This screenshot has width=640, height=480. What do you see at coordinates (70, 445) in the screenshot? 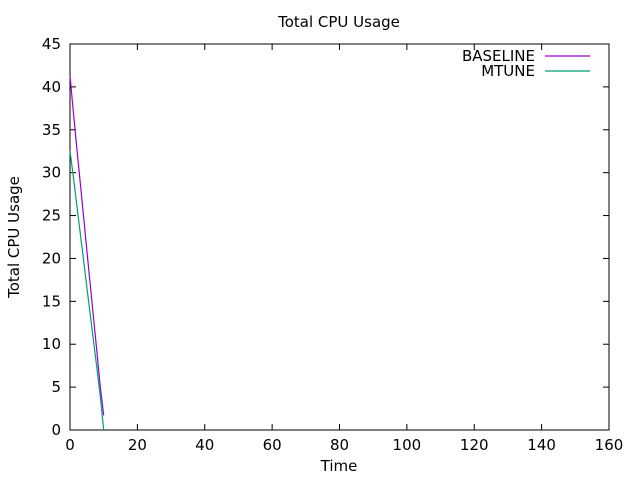
I see `x-tick-label: 0` at bounding box center [70, 445].